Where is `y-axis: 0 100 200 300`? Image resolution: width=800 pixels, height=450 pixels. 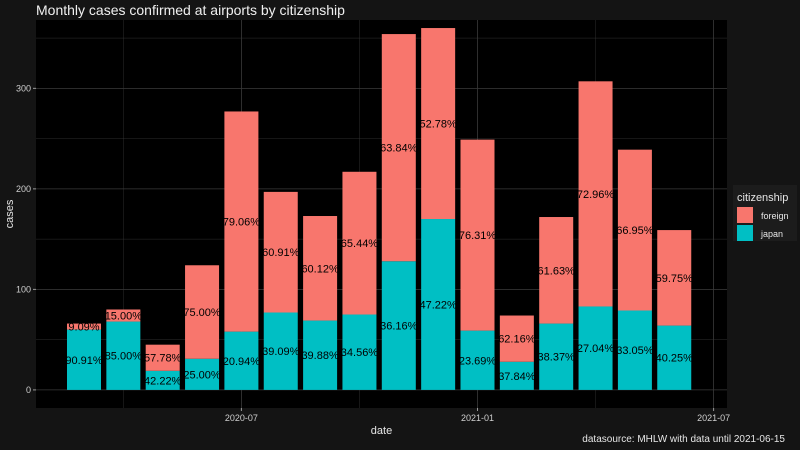
y-axis: 0 100 200 300 is located at coordinates (26, 239).